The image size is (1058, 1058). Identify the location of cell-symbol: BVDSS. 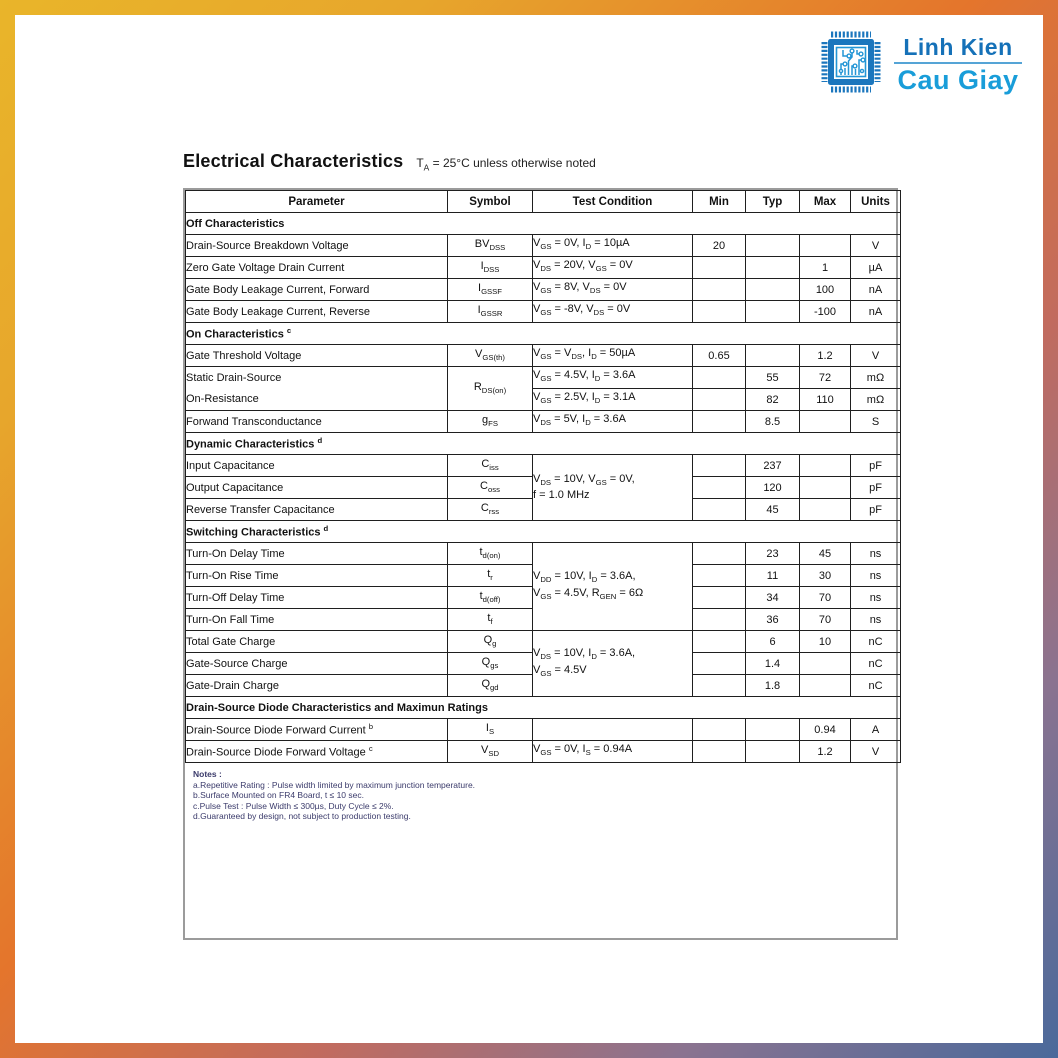
(490, 245).